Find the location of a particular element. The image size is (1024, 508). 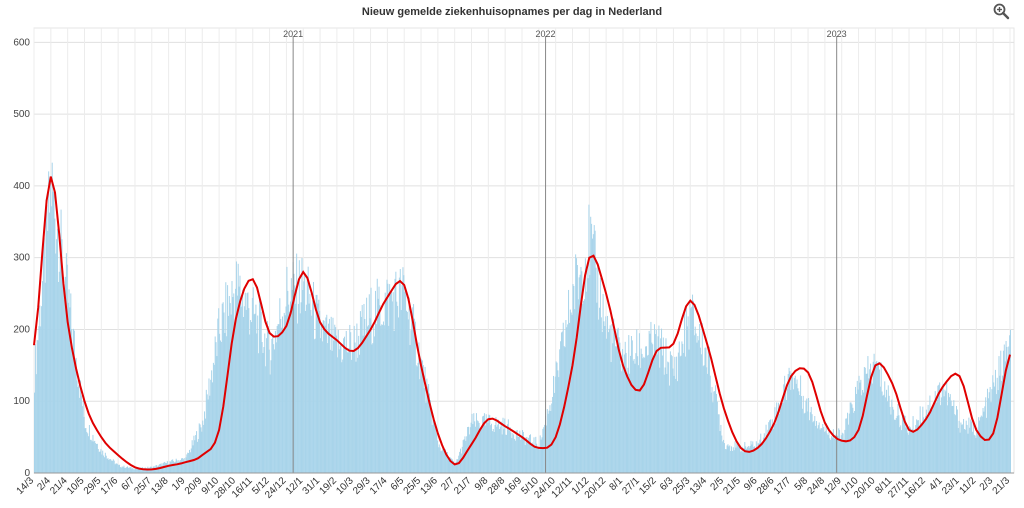

x-tick-label: 21/3 is located at coordinates (1002, 486).